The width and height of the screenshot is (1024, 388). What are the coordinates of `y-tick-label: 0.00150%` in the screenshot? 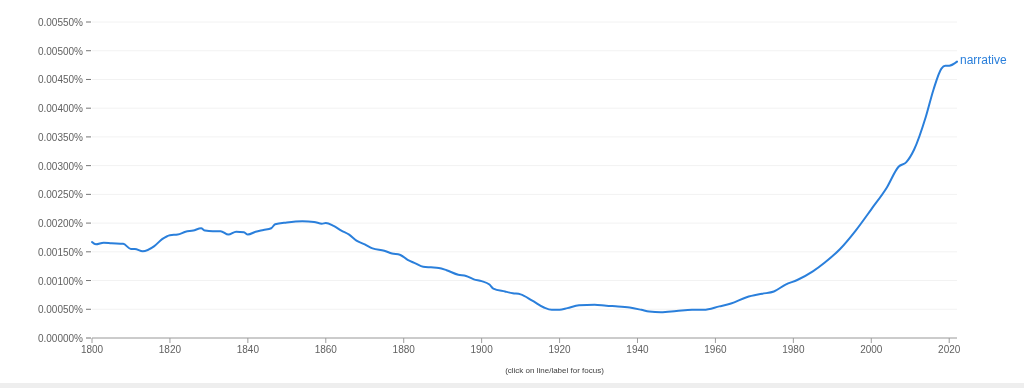 It's located at (60, 252).